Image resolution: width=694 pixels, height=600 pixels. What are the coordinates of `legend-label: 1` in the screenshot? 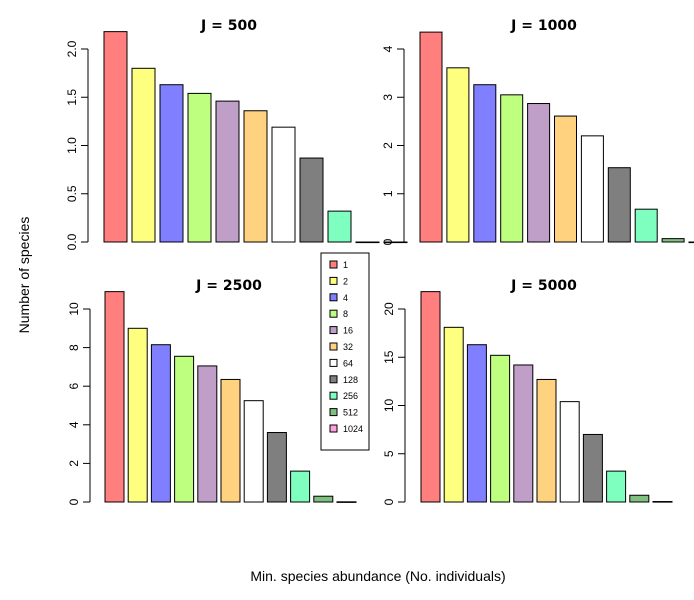 It's located at (345, 265).